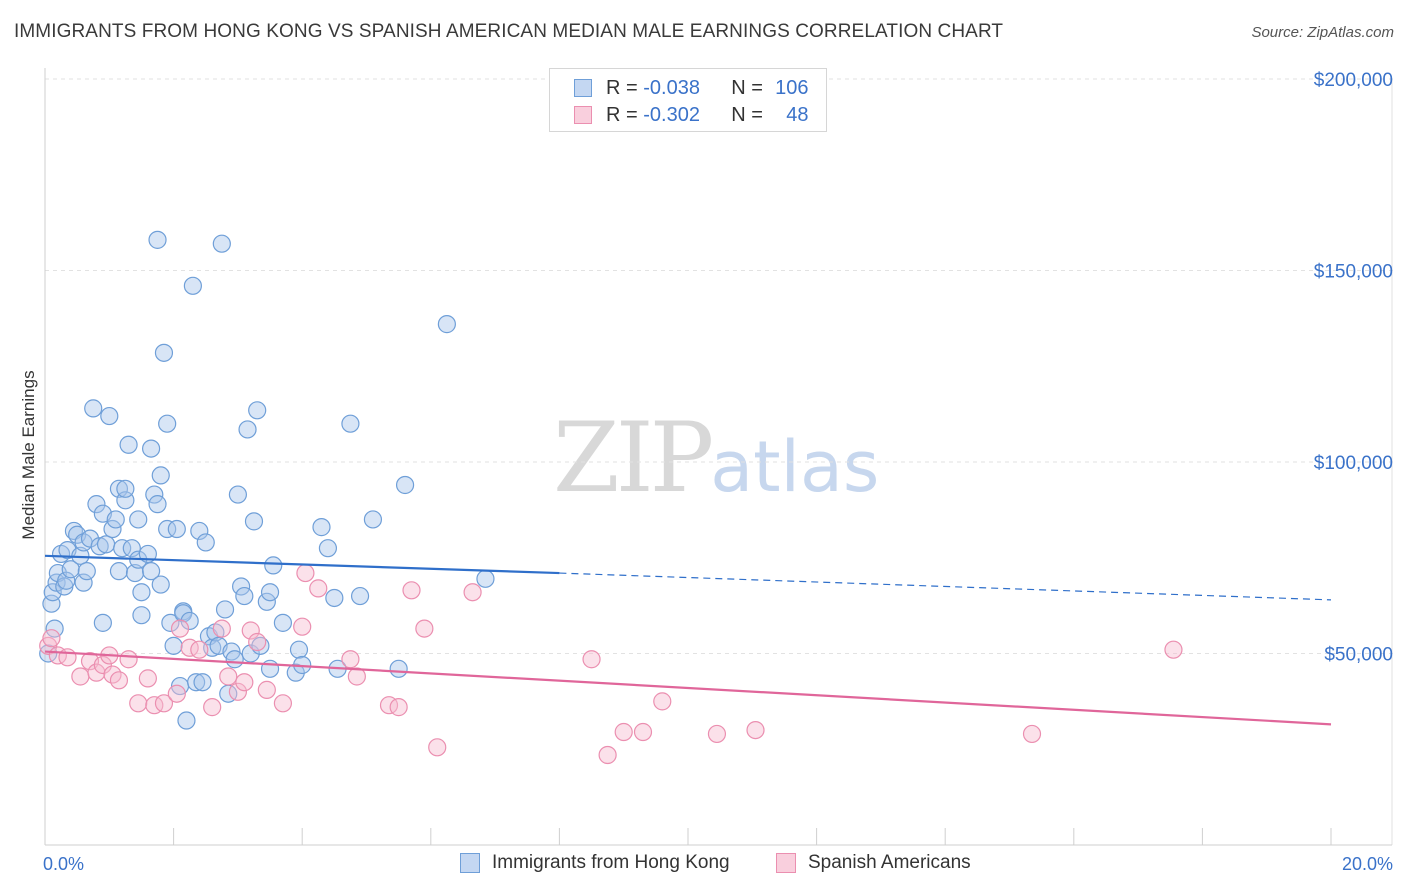  What do you see at coordinates (945, 586) in the screenshot?
I see `trend-line-hong-kong-extension` at bounding box center [945, 586].